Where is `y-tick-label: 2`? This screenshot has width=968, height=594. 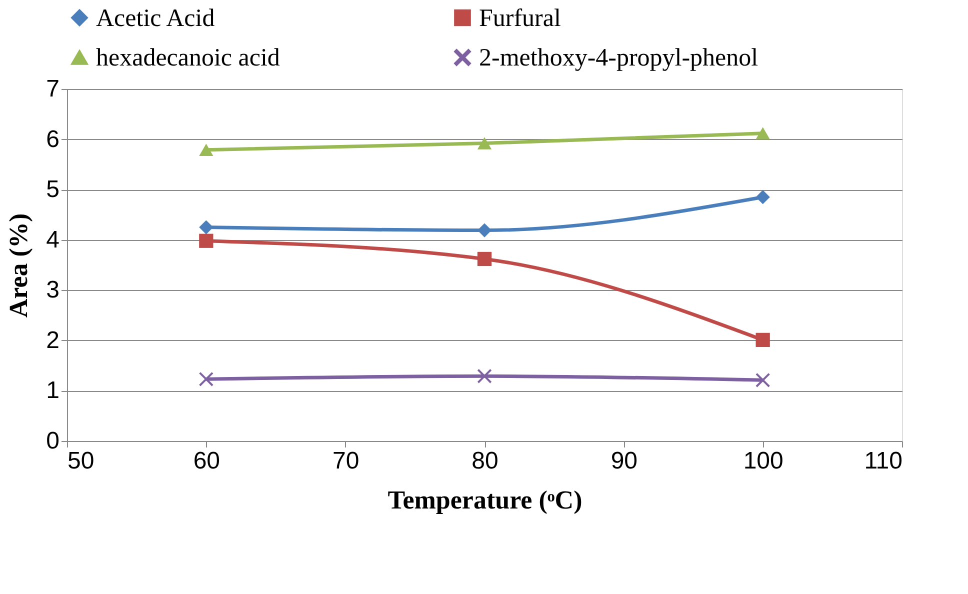 y-tick-label: 2 is located at coordinates (53, 340).